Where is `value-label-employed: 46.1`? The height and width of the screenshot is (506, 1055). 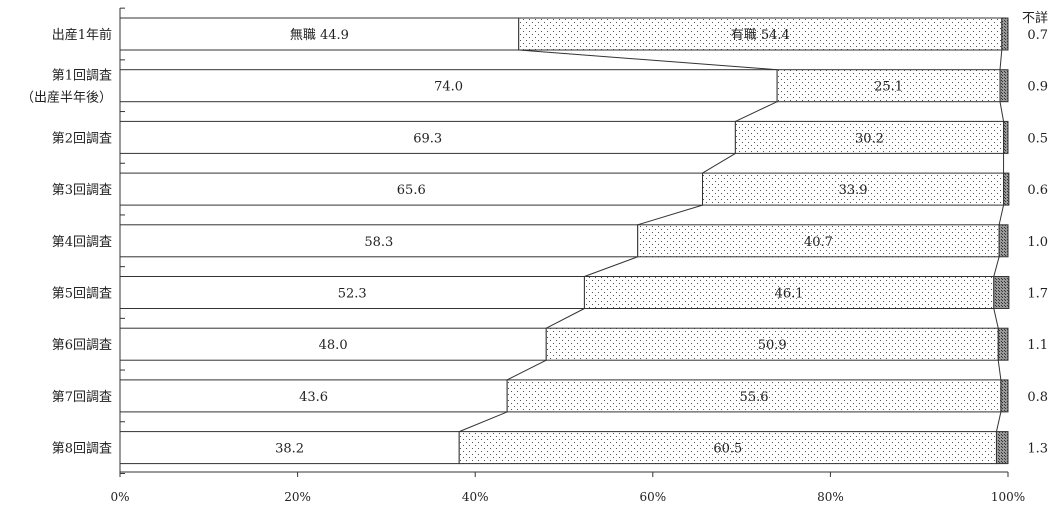 value-label-employed: 46.1 is located at coordinates (789, 294).